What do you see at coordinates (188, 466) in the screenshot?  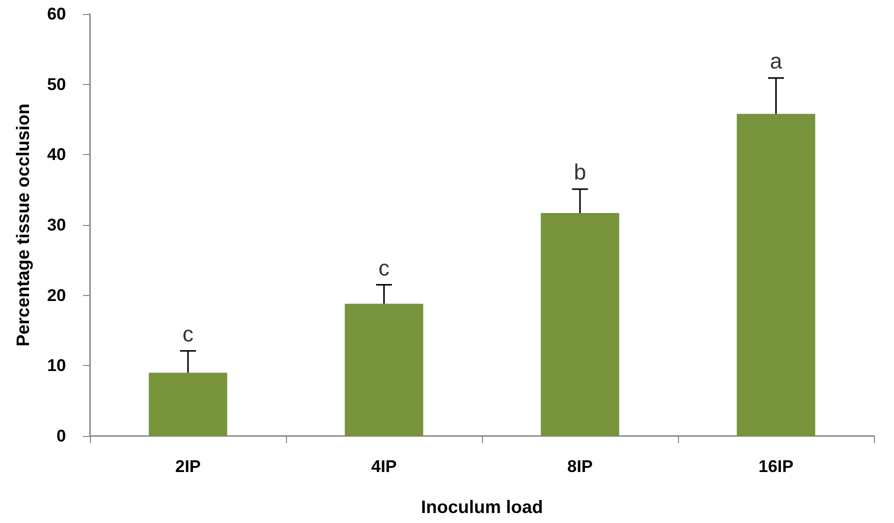 I see `x-tick-label: 2IP` at bounding box center [188, 466].